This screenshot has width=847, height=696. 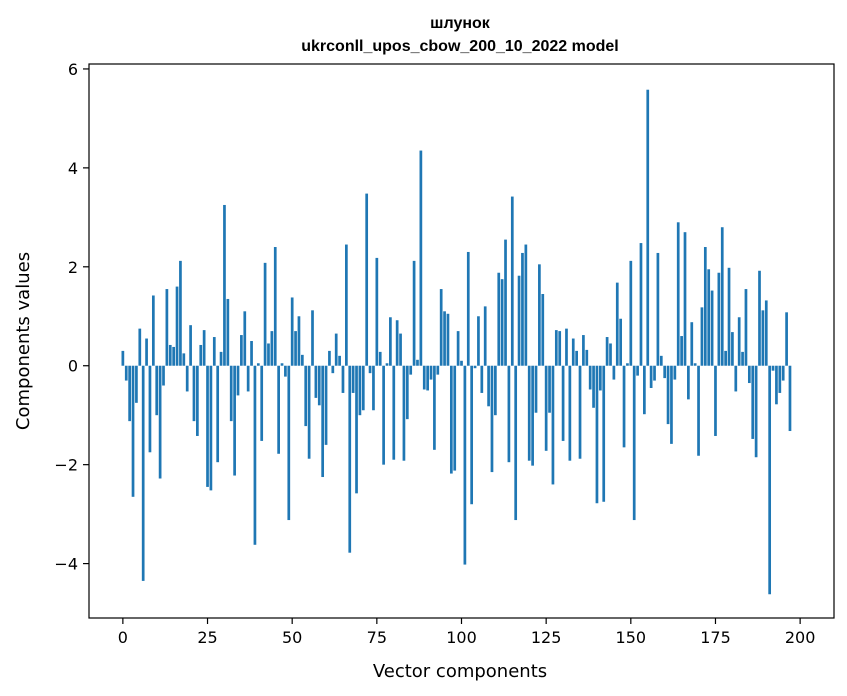 I want to click on x-tick-label: 100, so click(x=461, y=637).